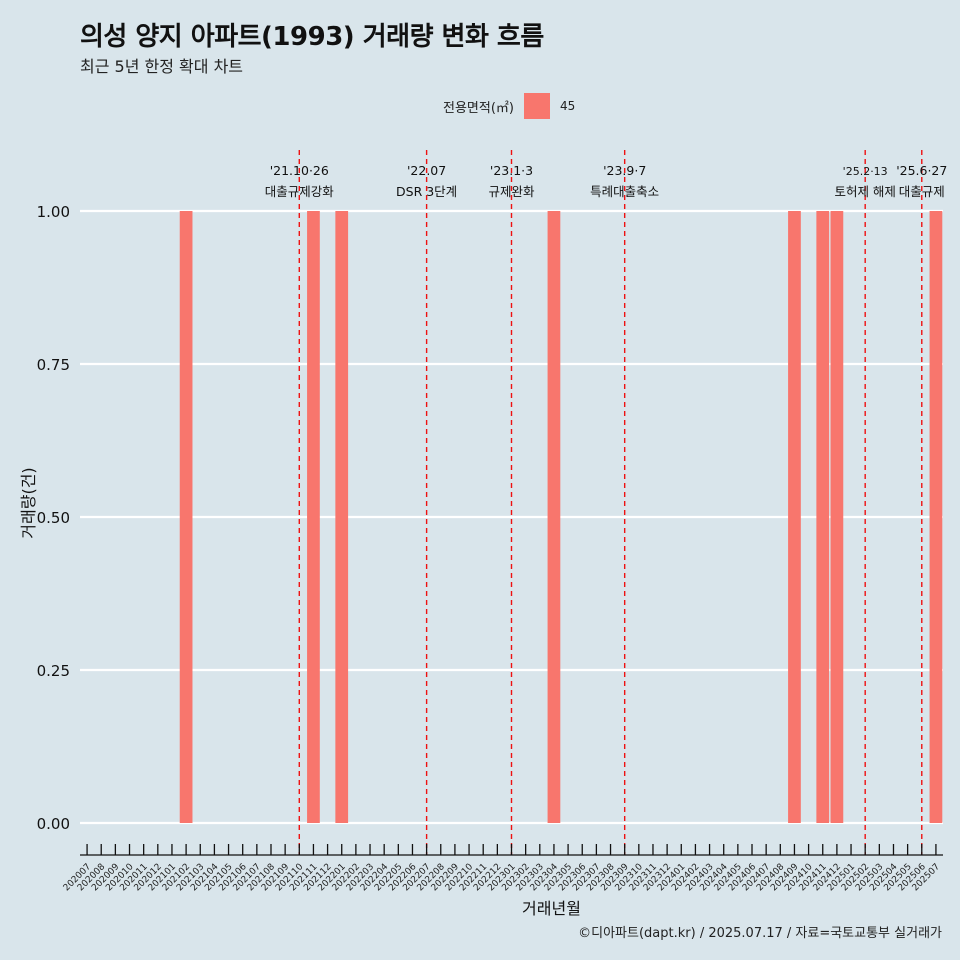  I want to click on y-axis-title: 거래량(건), so click(28, 502).